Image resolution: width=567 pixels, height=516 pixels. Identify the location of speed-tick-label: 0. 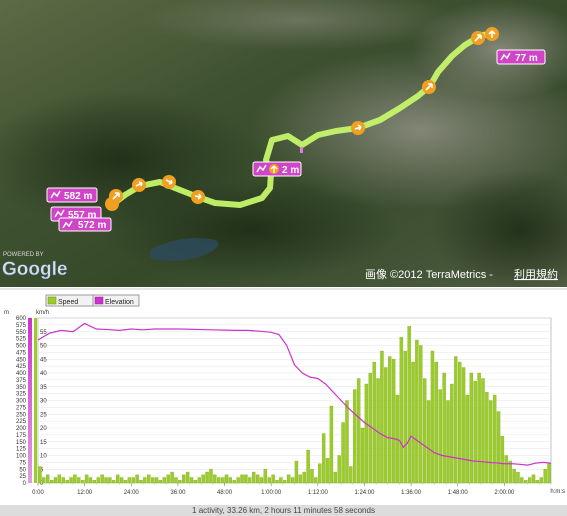
(42, 484).